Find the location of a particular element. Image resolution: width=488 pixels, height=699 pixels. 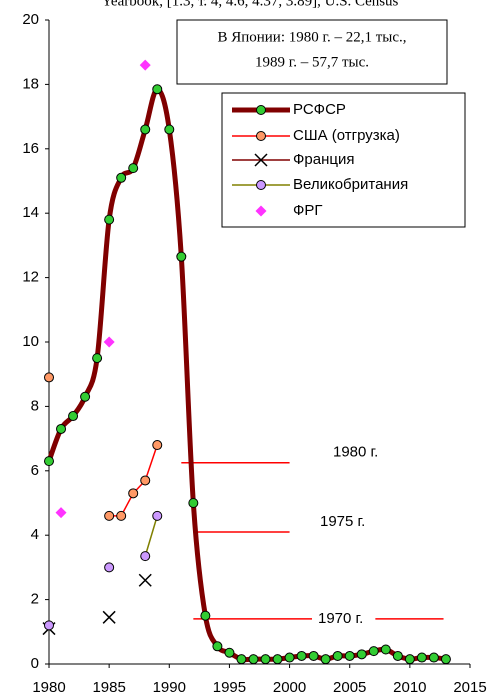

y-tick-label: 6 is located at coordinates (35, 470).